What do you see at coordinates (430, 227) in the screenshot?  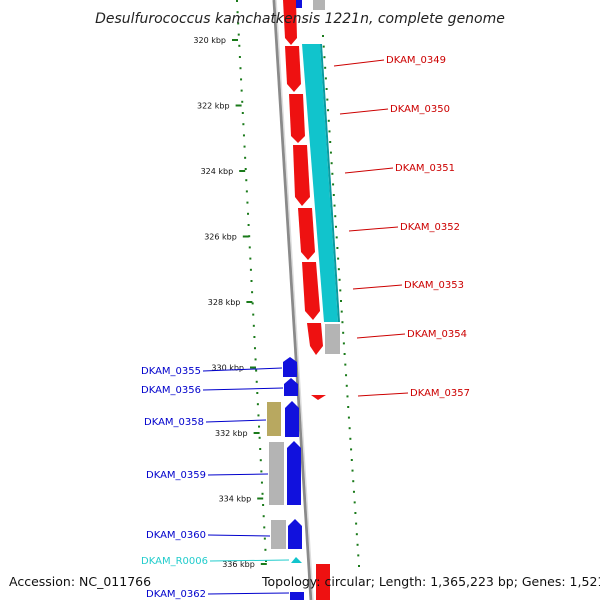 I see `gene-label-dkam-0352: DKAM_0352` at bounding box center [430, 227].